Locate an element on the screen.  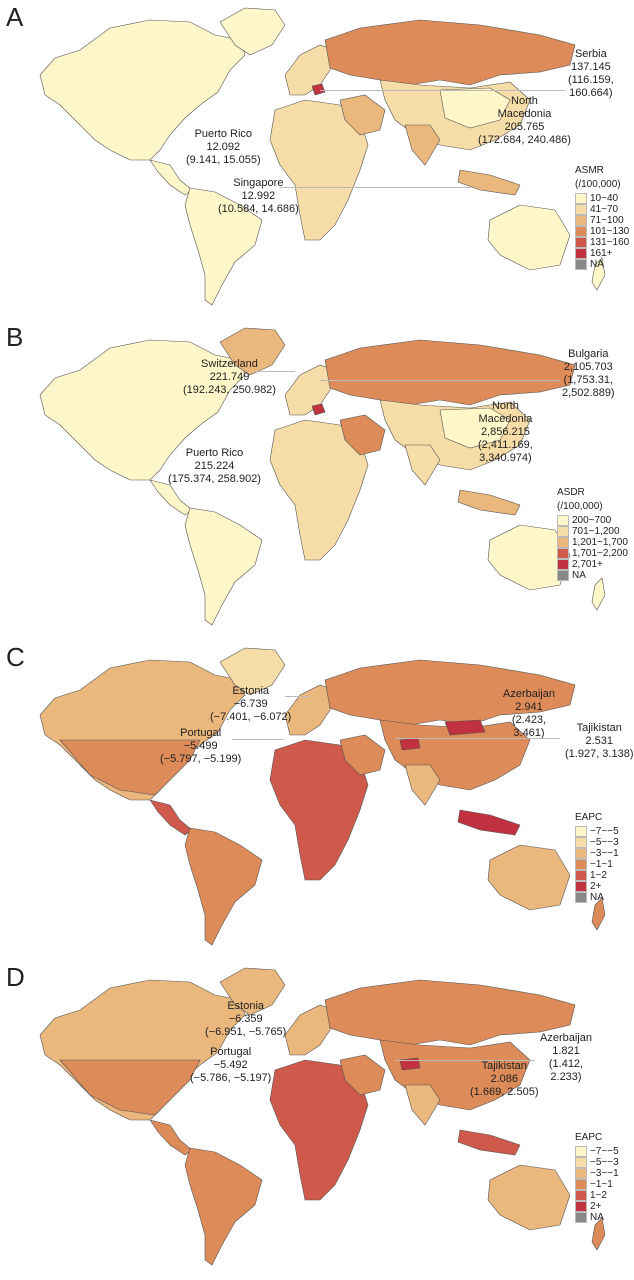
legend-item: −1~1 is located at coordinates (597, 1184).